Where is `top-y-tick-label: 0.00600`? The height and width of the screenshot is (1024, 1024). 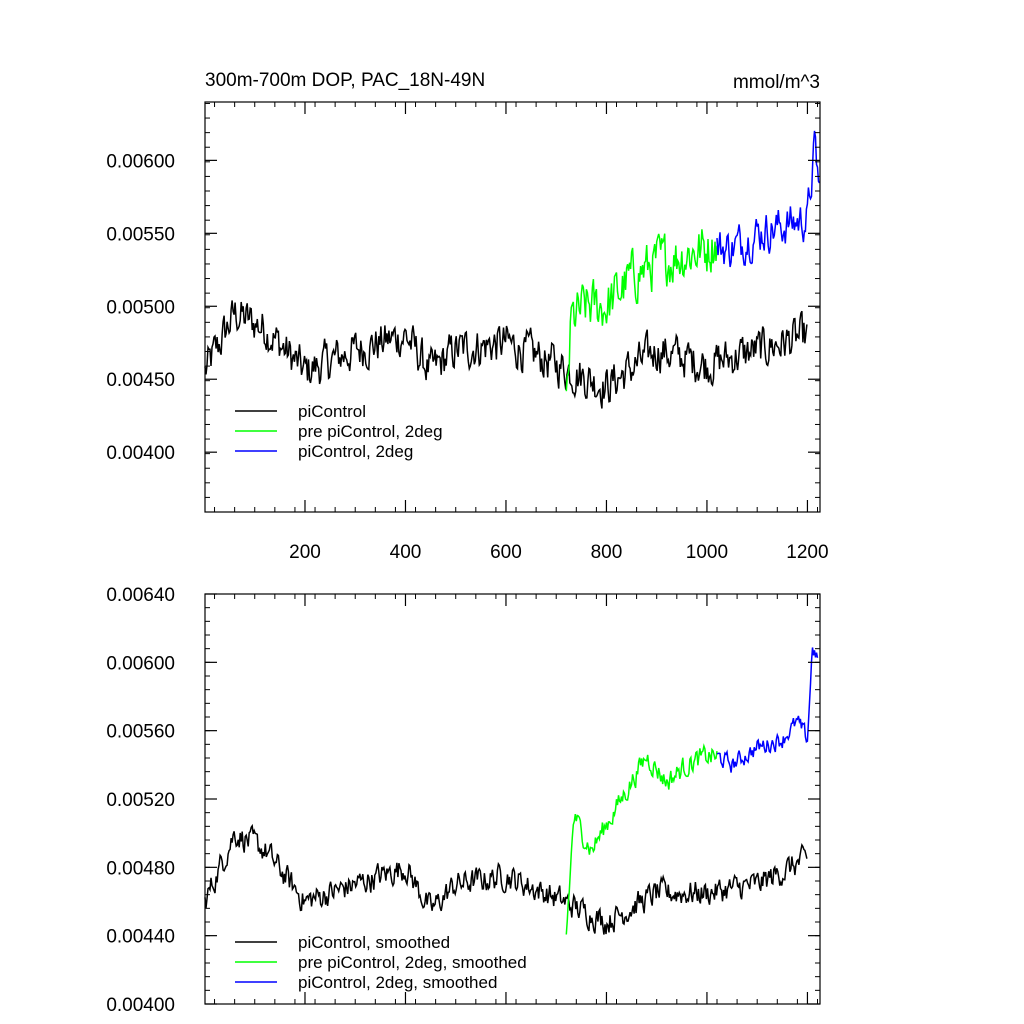
top-y-tick-label: 0.00600 is located at coordinates (140, 161).